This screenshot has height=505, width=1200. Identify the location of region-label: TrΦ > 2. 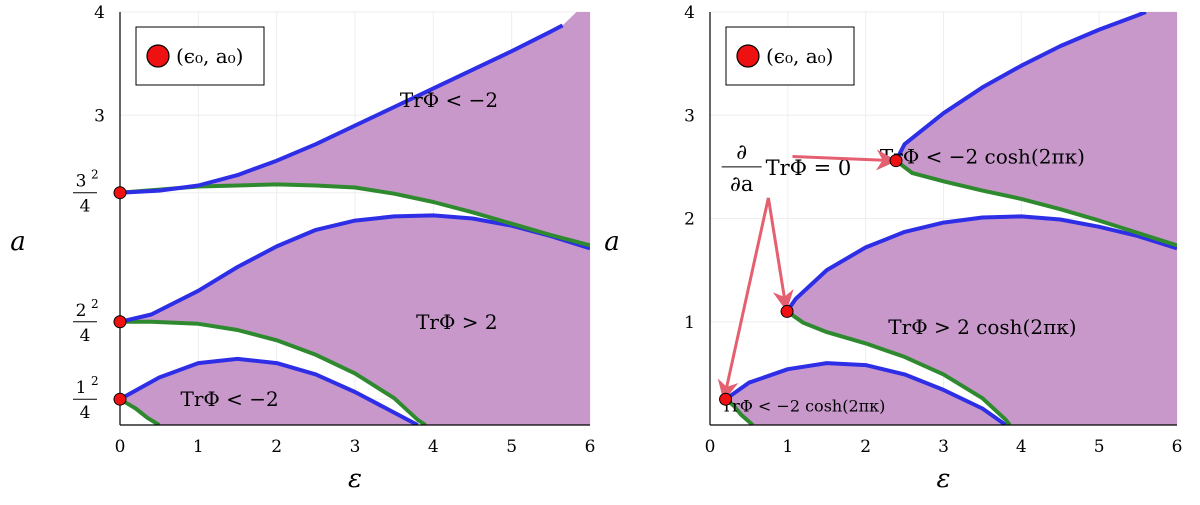
(457, 322).